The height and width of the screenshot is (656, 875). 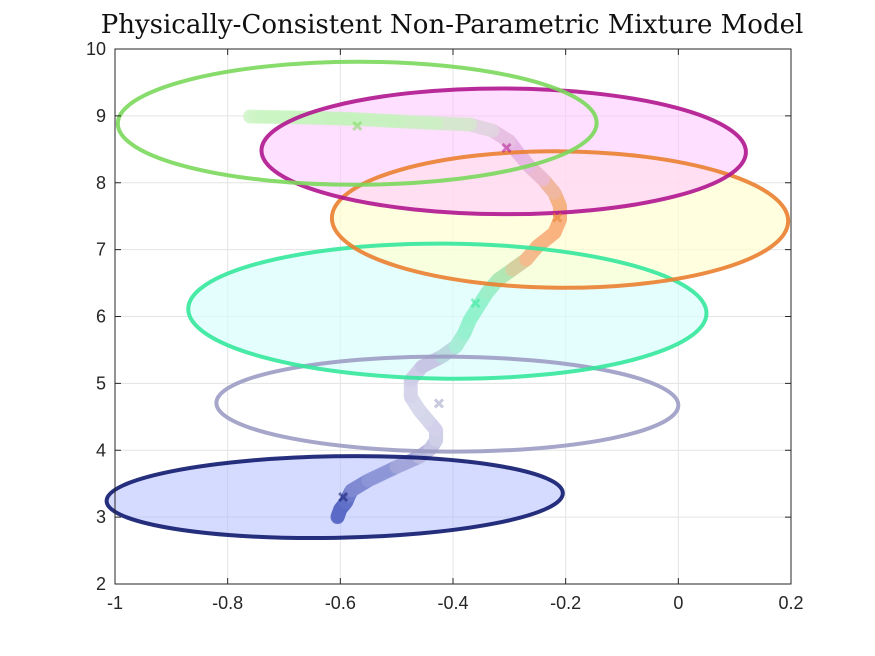 I want to click on y-tick-label: 10, so click(x=96, y=49).